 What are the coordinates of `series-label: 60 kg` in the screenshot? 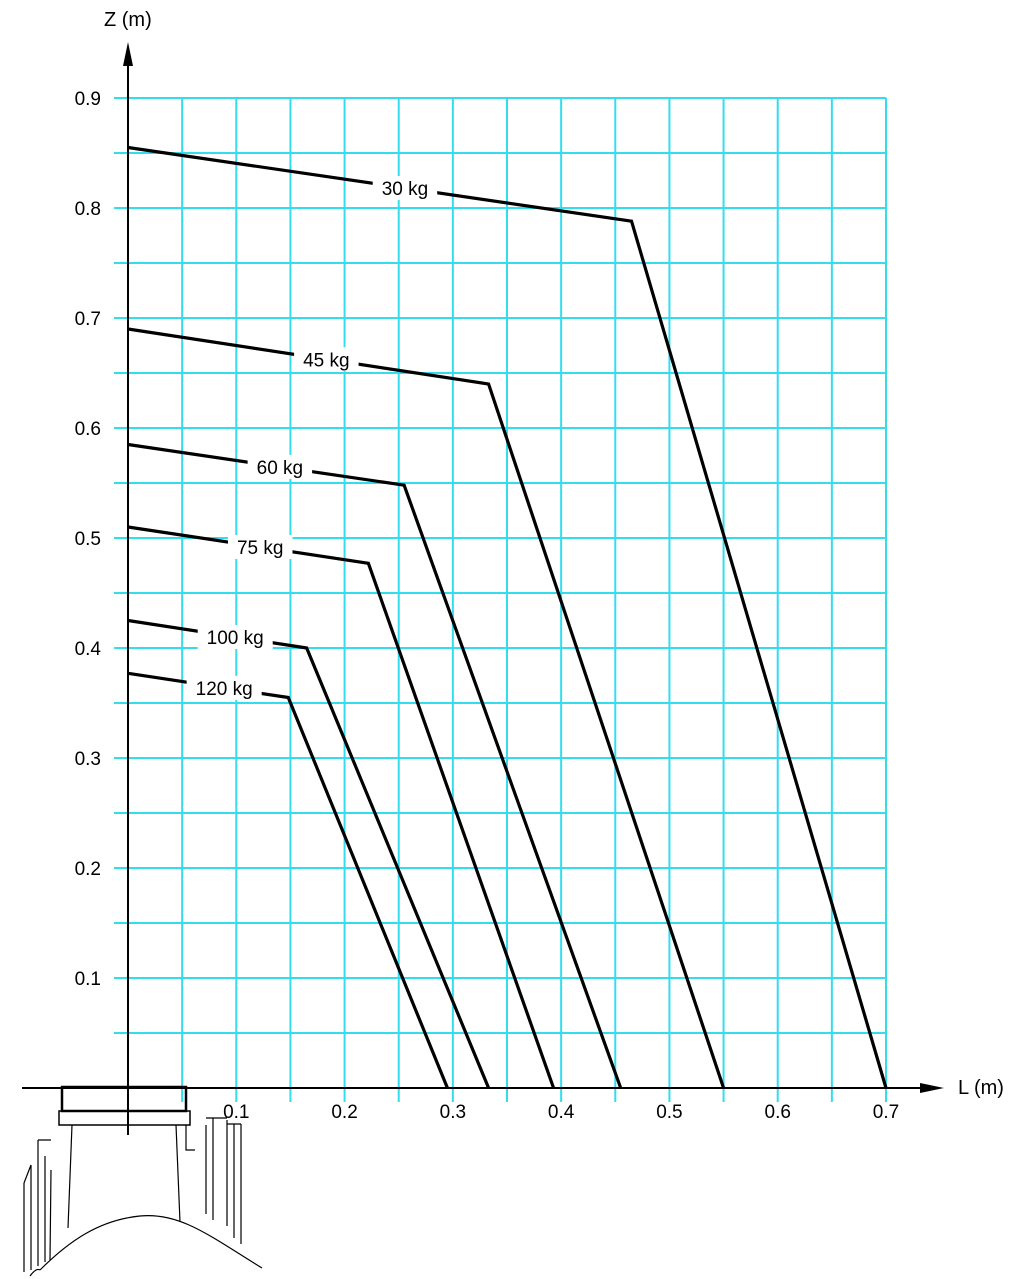 It's located at (280, 468).